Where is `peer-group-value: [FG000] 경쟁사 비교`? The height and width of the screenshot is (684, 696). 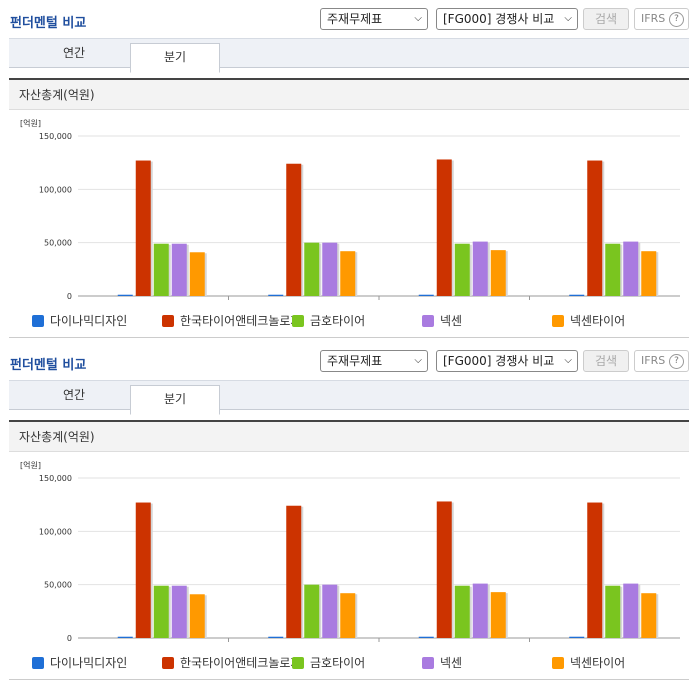 peer-group-value: [FG000] 경쟁사 비교 is located at coordinates (499, 361).